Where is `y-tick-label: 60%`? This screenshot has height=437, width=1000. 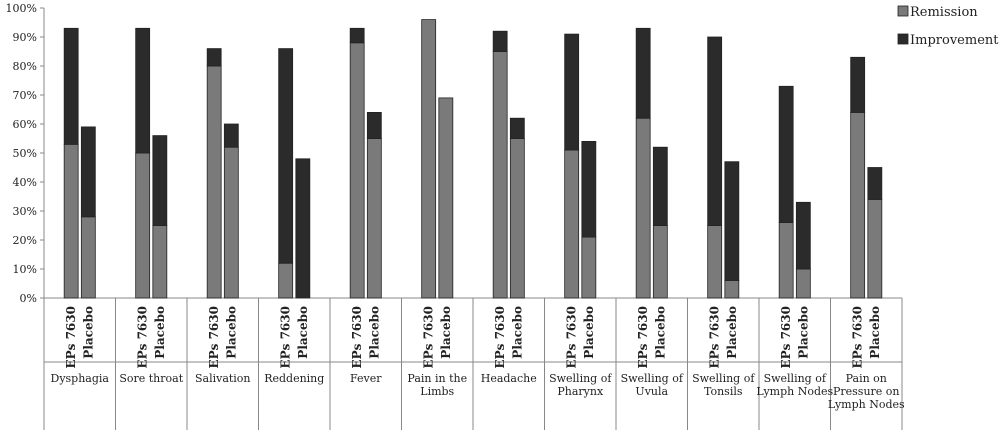 y-tick-label: 60% is located at coordinates (25, 124).